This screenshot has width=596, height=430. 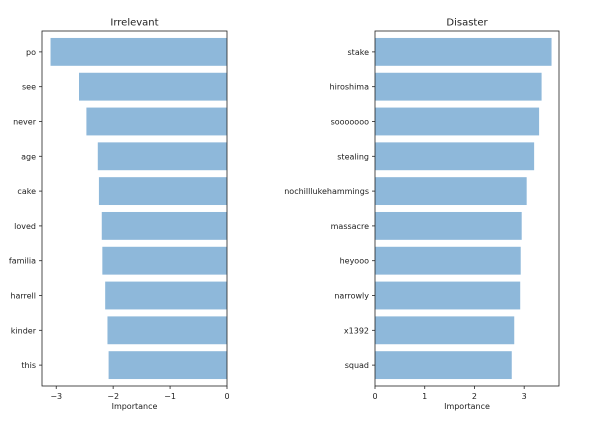 What do you see at coordinates (357, 365) in the screenshot?
I see `y-tick-label: squad` at bounding box center [357, 365].